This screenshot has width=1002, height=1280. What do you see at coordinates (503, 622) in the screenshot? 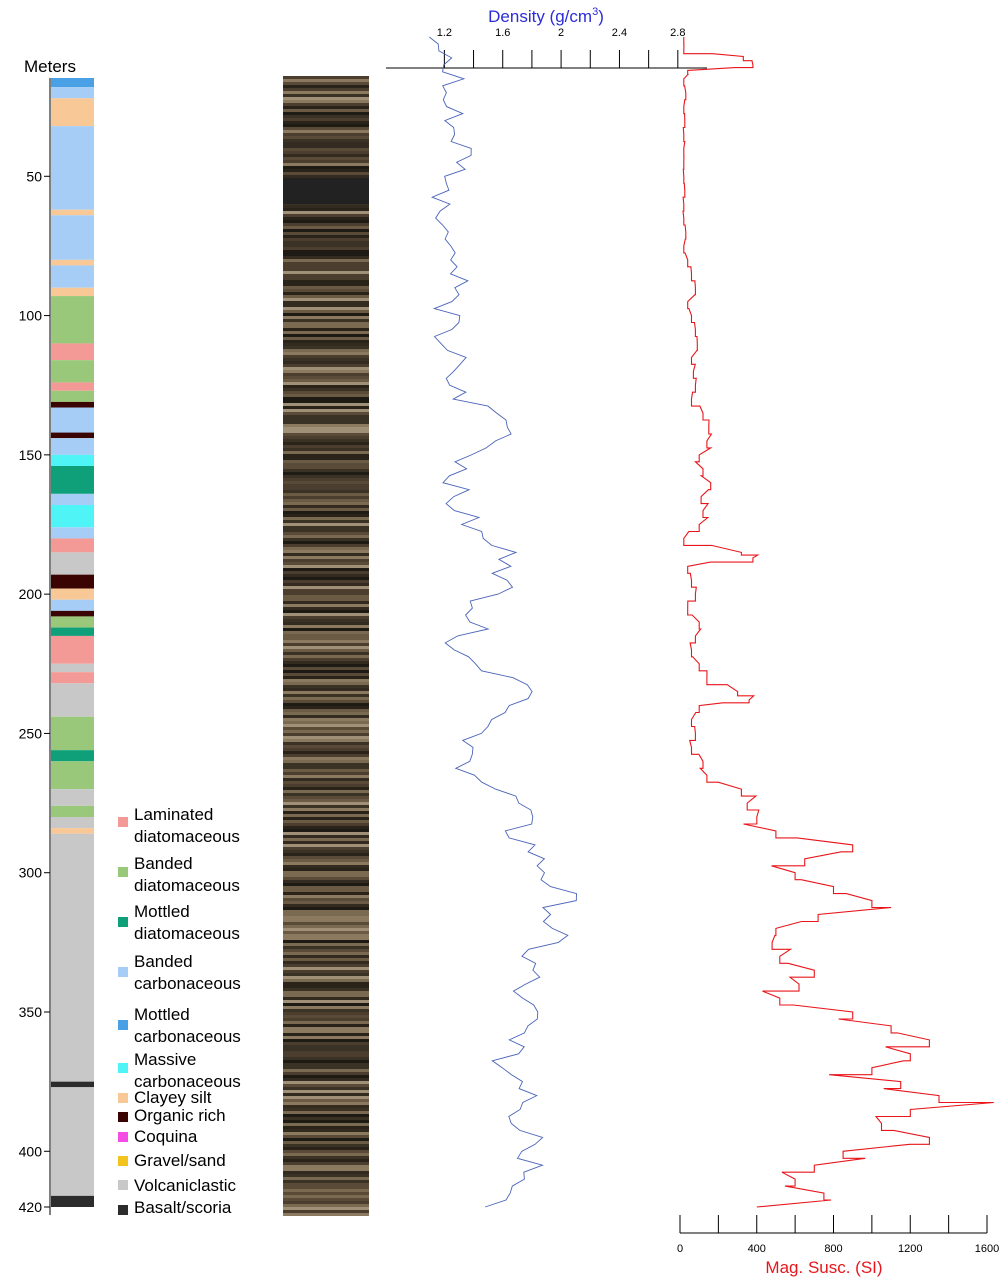
I see `density-series` at bounding box center [503, 622].